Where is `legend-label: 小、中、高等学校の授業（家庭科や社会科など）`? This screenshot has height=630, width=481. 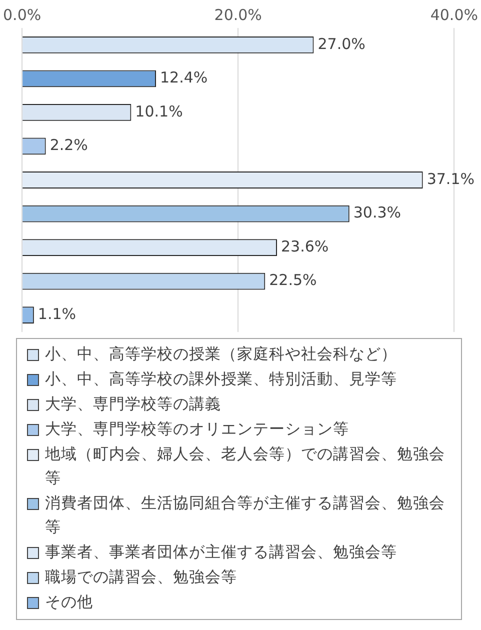
legend-label: 小、中、高等学校の授業（家庭科や社会科など） is located at coordinates (221, 354).